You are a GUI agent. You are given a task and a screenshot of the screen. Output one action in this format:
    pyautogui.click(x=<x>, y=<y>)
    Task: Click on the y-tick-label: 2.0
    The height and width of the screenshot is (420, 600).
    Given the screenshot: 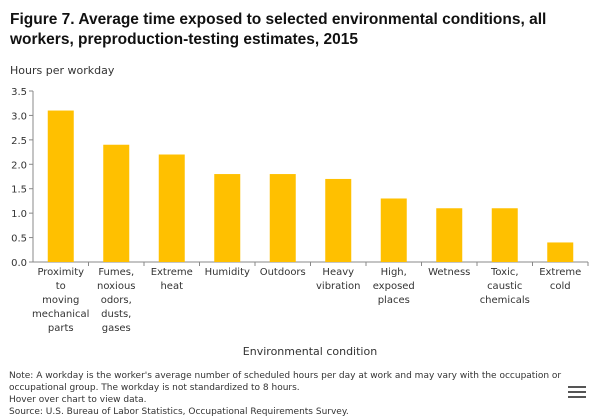 What is the action you would take?
    pyautogui.click(x=19, y=165)
    